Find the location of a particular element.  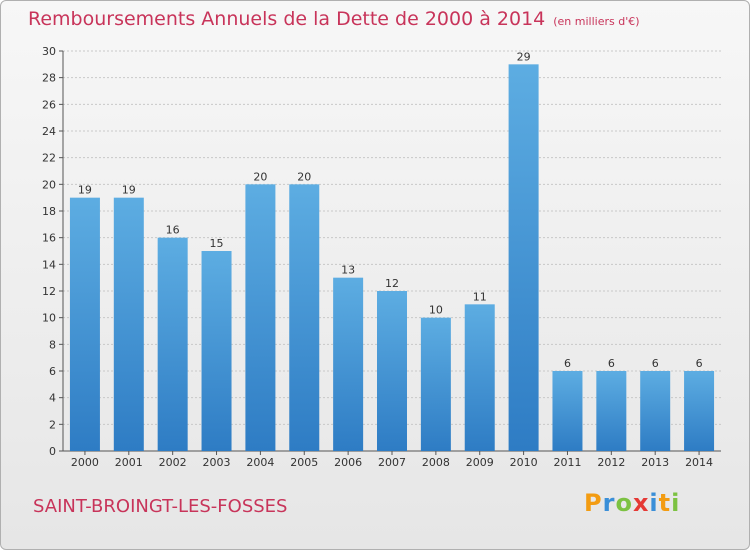

x-tick-label: 2010 is located at coordinates (524, 462).